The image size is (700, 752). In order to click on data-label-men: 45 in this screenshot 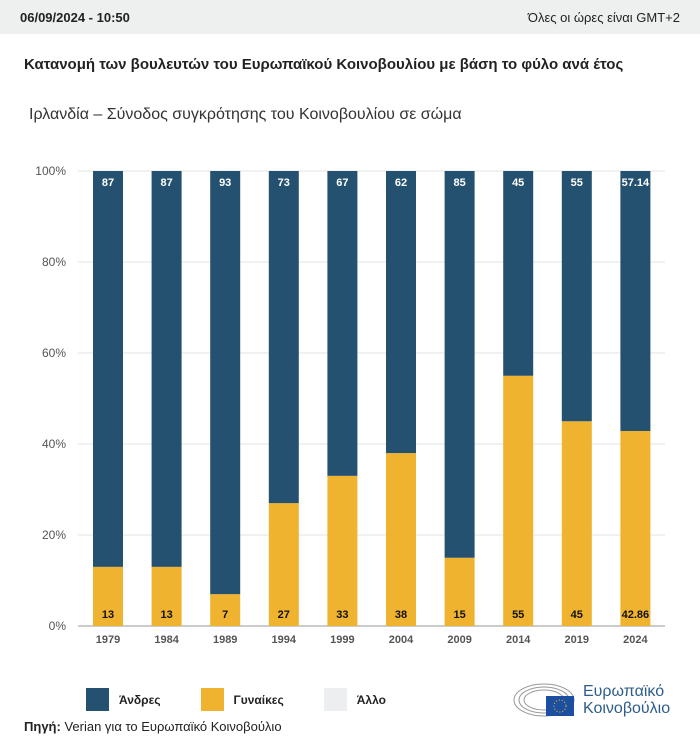, I will do `click(518, 183)`.